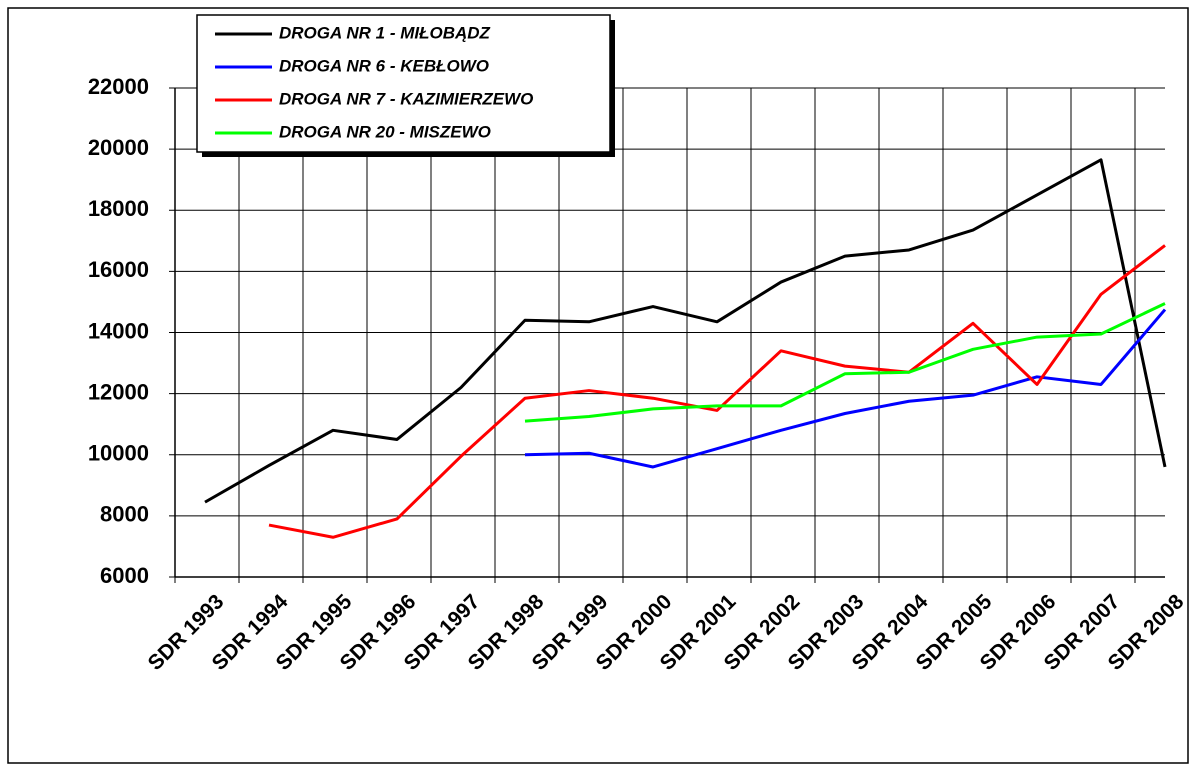  I want to click on y-tick-label: 22000, so click(118, 86).